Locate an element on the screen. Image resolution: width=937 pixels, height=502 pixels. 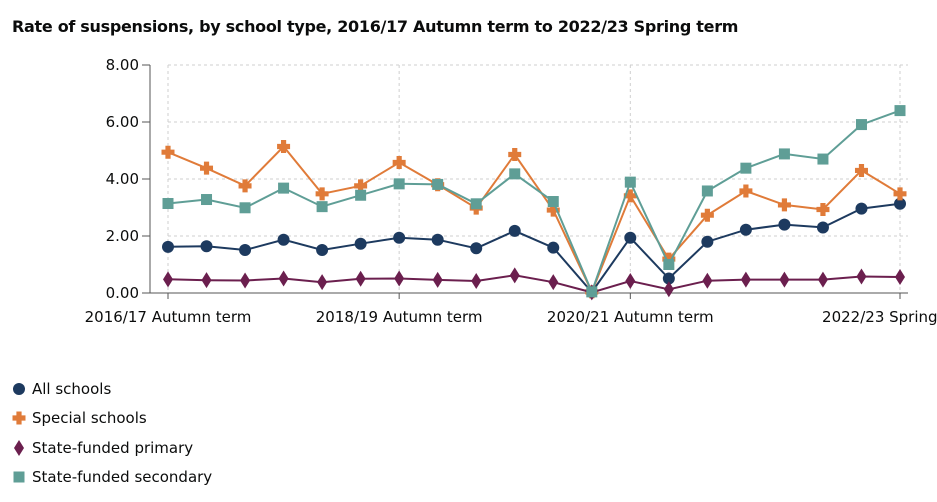
circle-marker-icon is located at coordinates (19, 388).